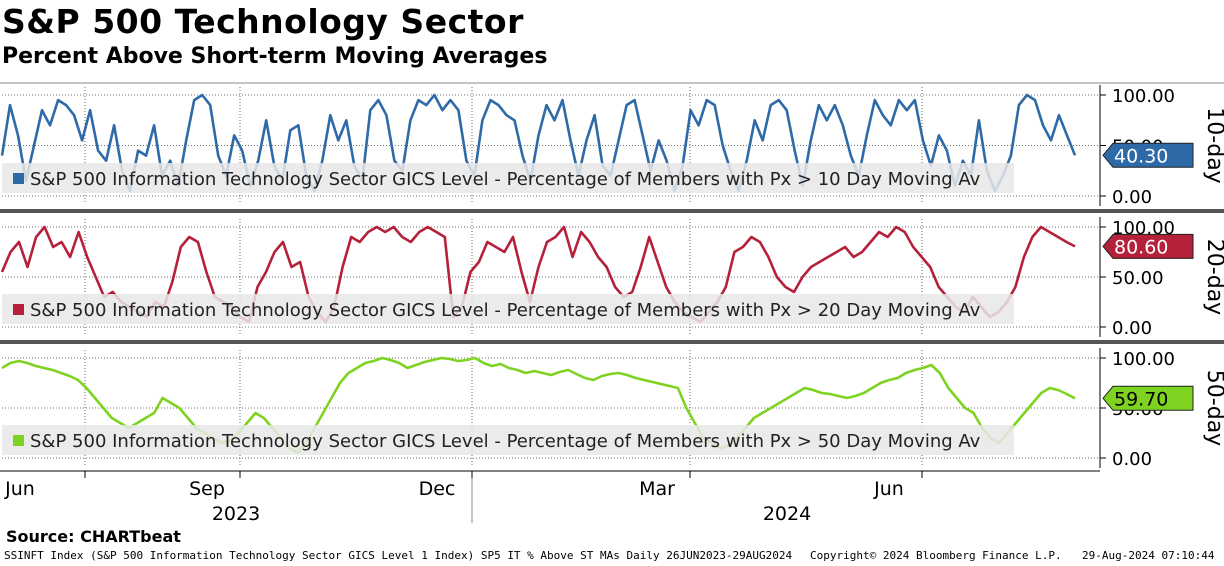  I want to click on chart-title: S&P 500 Technology Sector, so click(263, 21).